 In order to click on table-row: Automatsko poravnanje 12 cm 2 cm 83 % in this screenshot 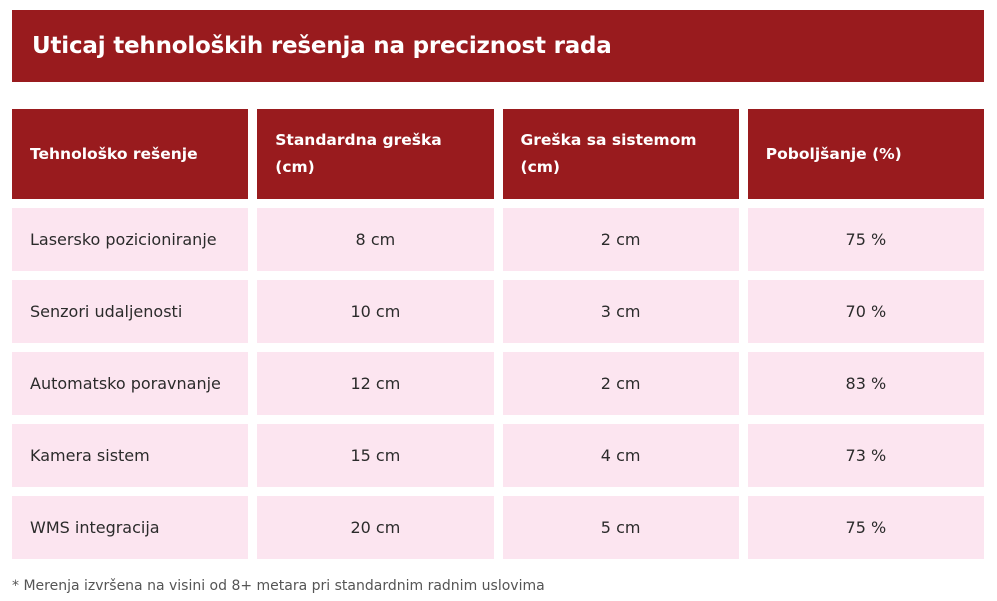, I will do `click(498, 383)`.